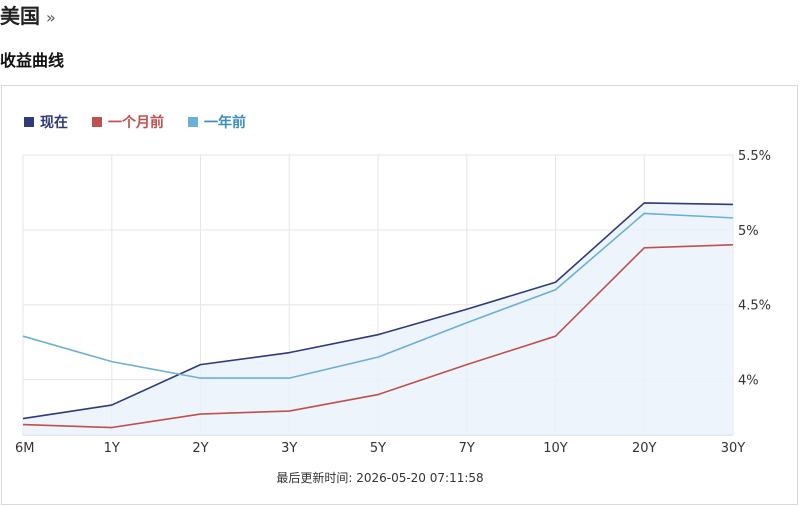 The width and height of the screenshot is (800, 506). Describe the element at coordinates (289, 448) in the screenshot. I see `x-tick-label: 3Y` at that location.